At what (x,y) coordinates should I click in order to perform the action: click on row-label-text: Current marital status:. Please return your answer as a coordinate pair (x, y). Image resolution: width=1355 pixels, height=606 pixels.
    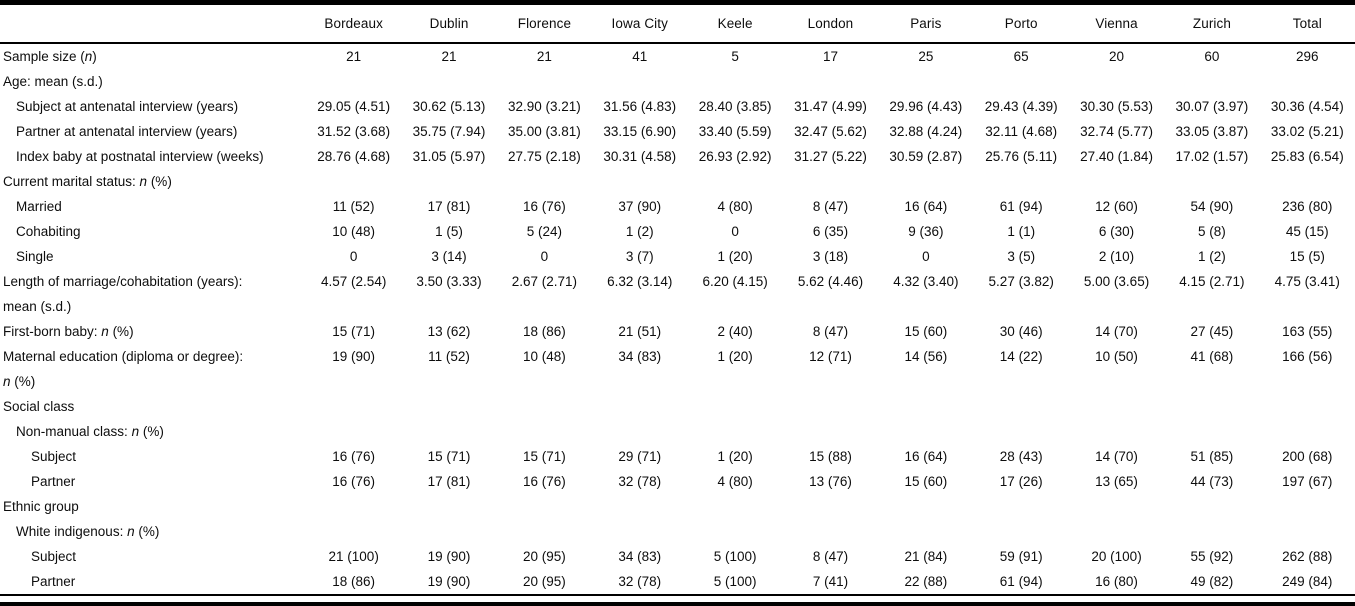
    Looking at the image, I should click on (71, 181).